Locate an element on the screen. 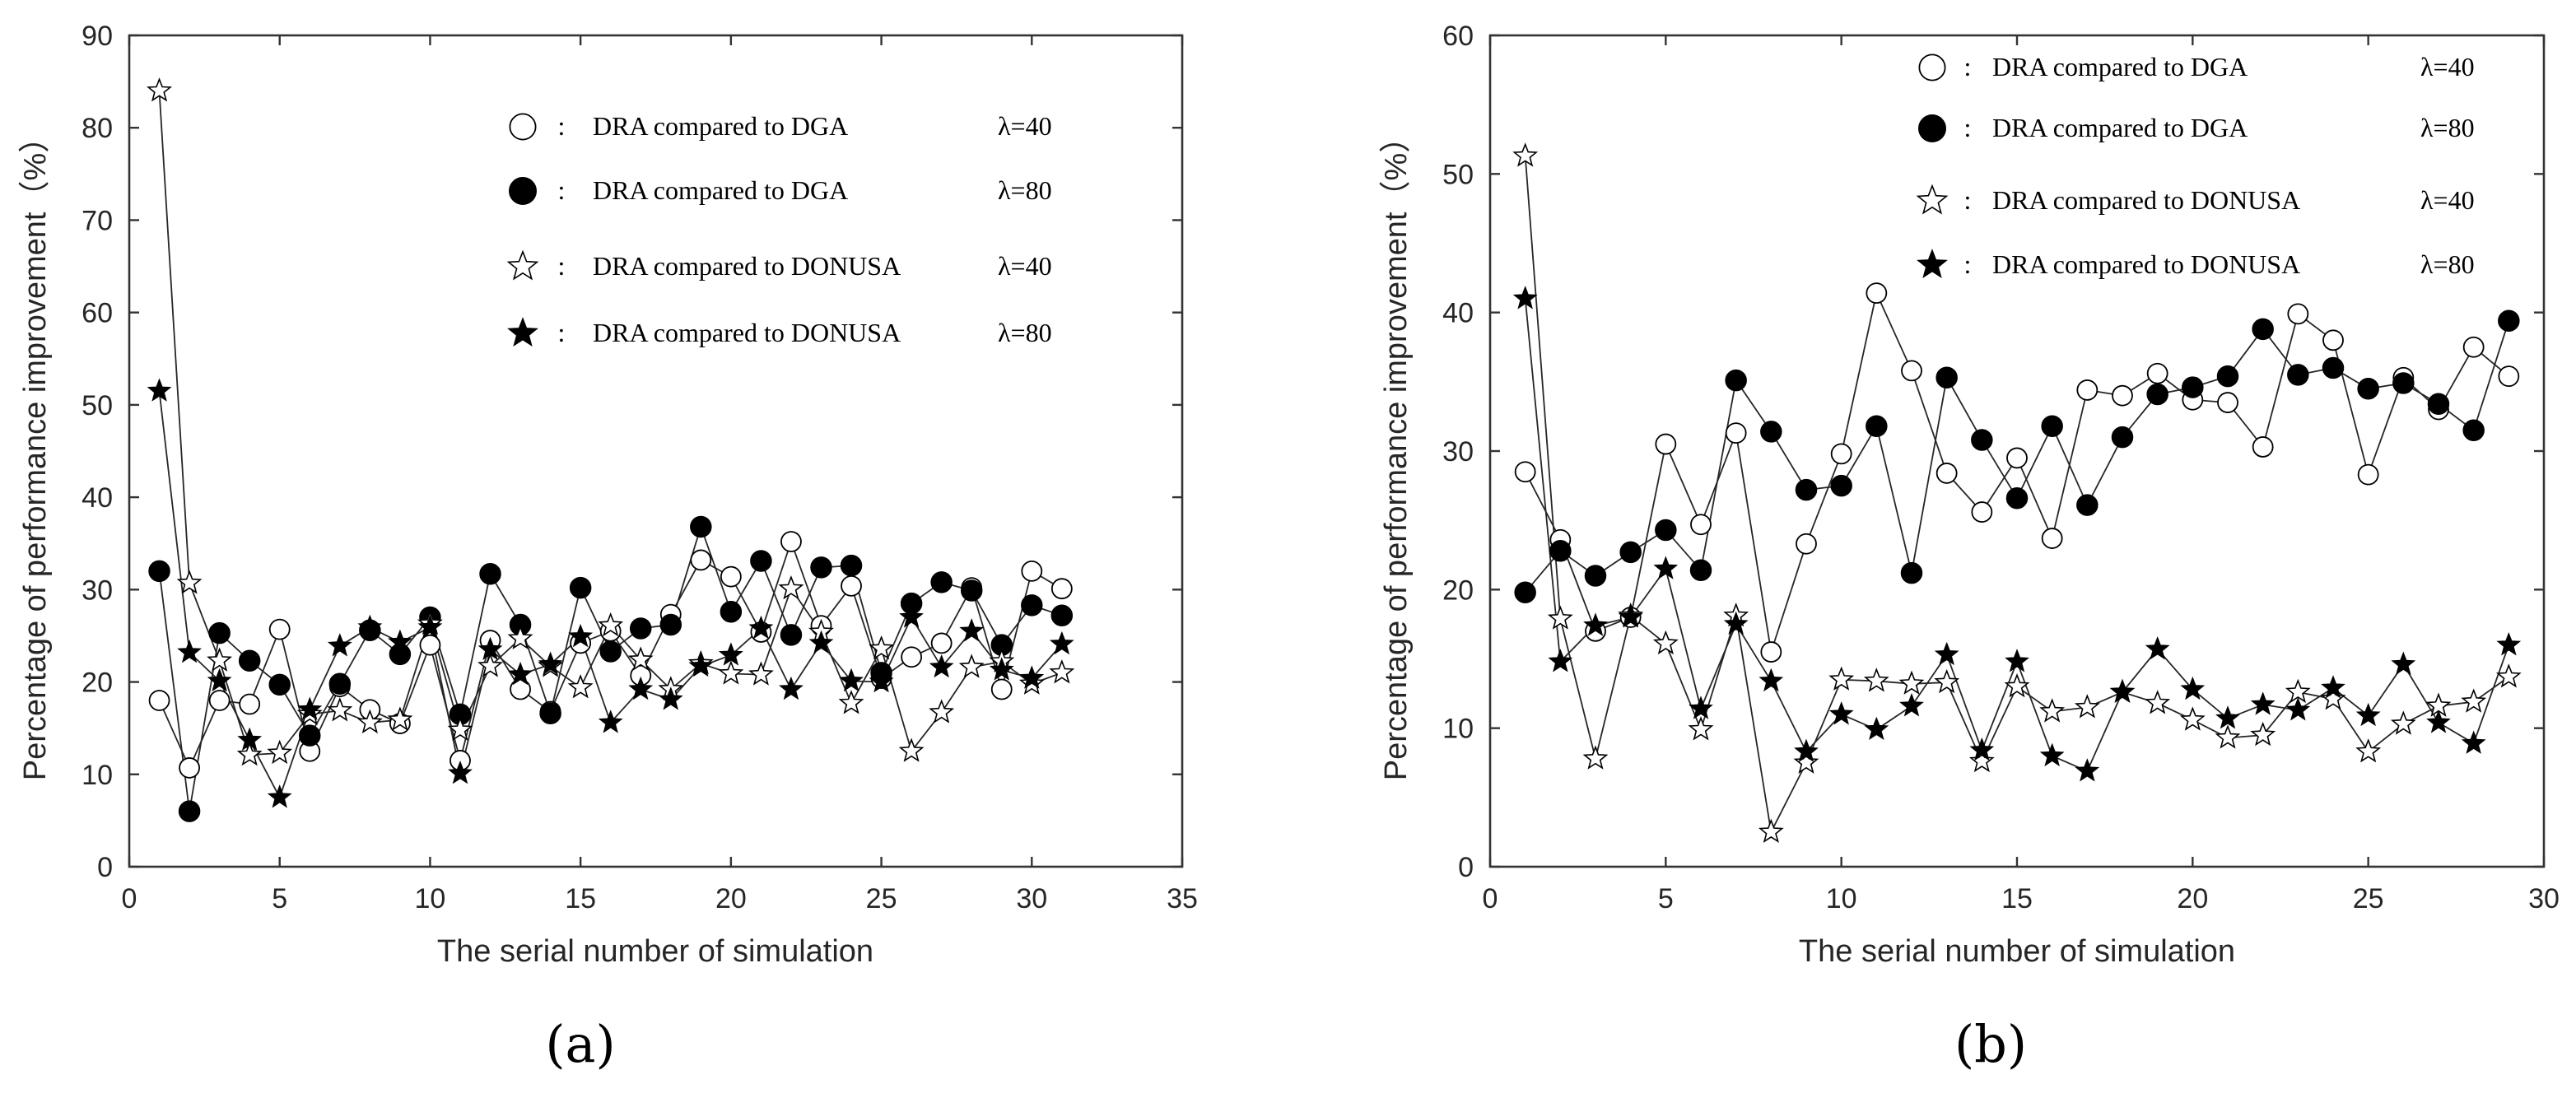  y-tick-label: 60 is located at coordinates (1458, 36).